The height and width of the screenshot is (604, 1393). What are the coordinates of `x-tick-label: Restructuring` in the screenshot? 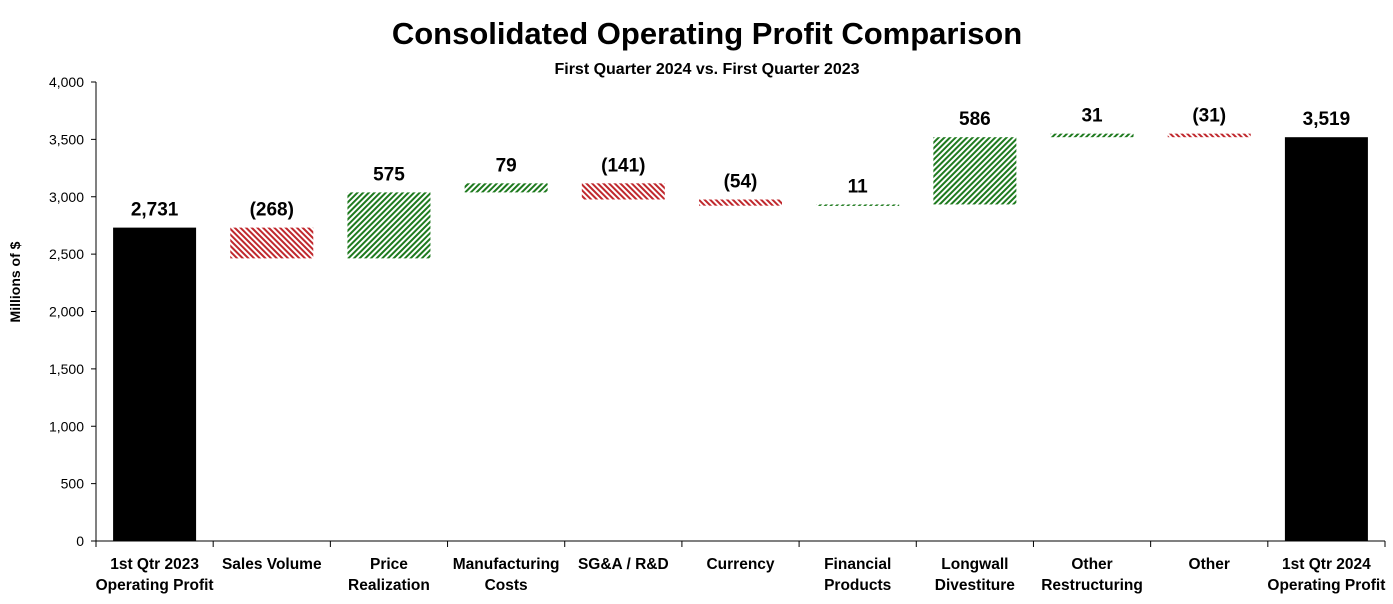 It's located at (1092, 585).